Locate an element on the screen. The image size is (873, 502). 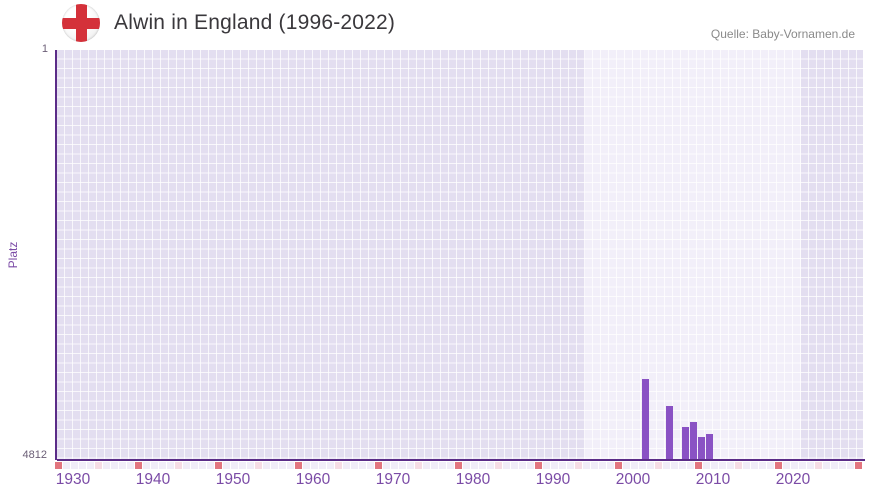
x-tick-label-1940: 1940 is located at coordinates (153, 479).